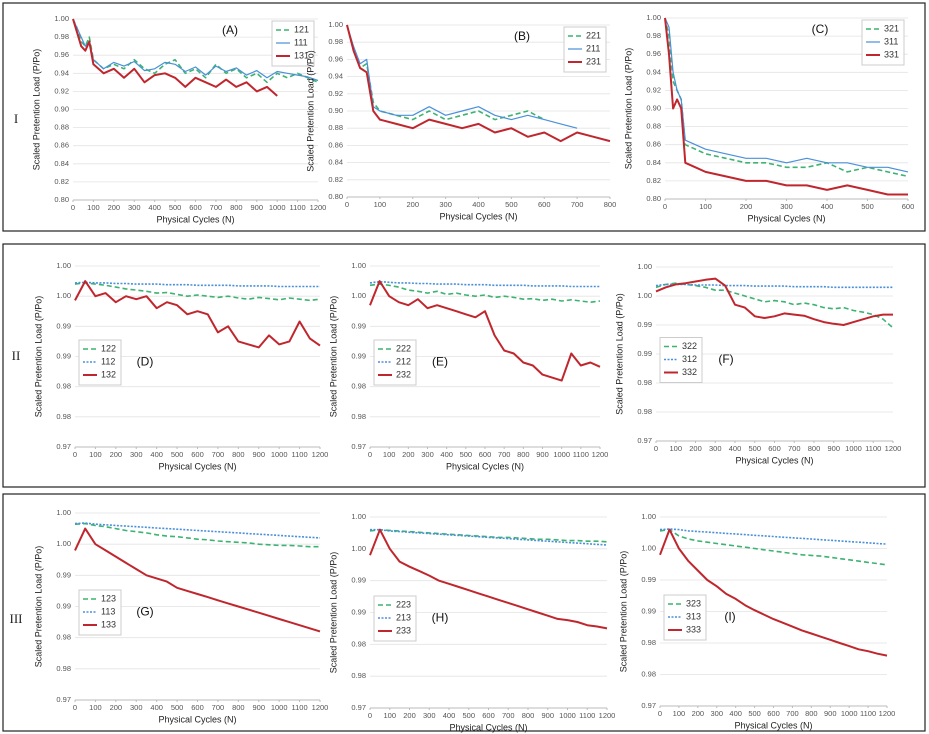  I want to click on legend: 323 313 333, so click(685, 617).